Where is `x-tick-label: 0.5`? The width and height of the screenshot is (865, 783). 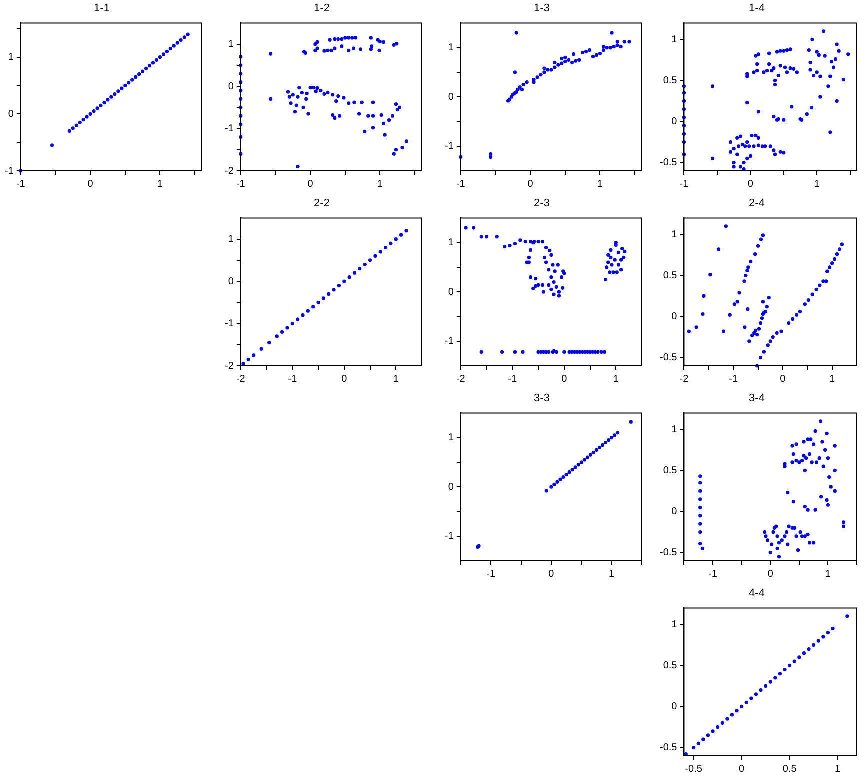
x-tick-label: 0.5 is located at coordinates (790, 769).